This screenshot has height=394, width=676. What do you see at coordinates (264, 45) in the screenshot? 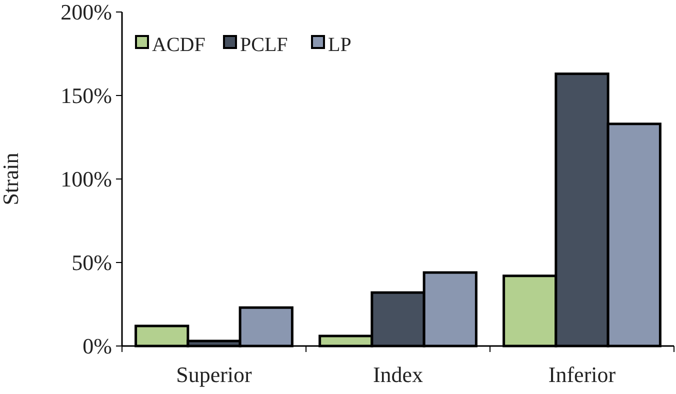
I see `legend-label: PCLF` at bounding box center [264, 45].